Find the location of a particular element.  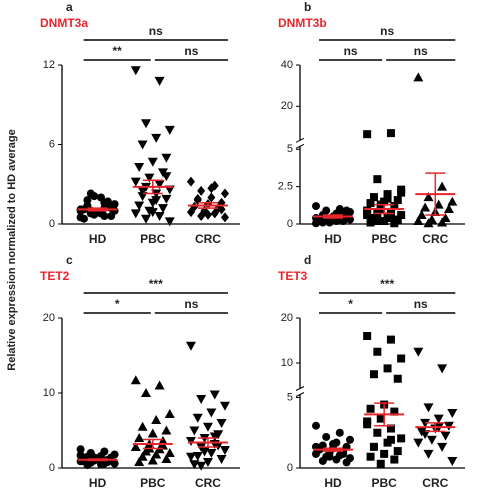

y-tick-label: 5 is located at coordinates (290, 397).